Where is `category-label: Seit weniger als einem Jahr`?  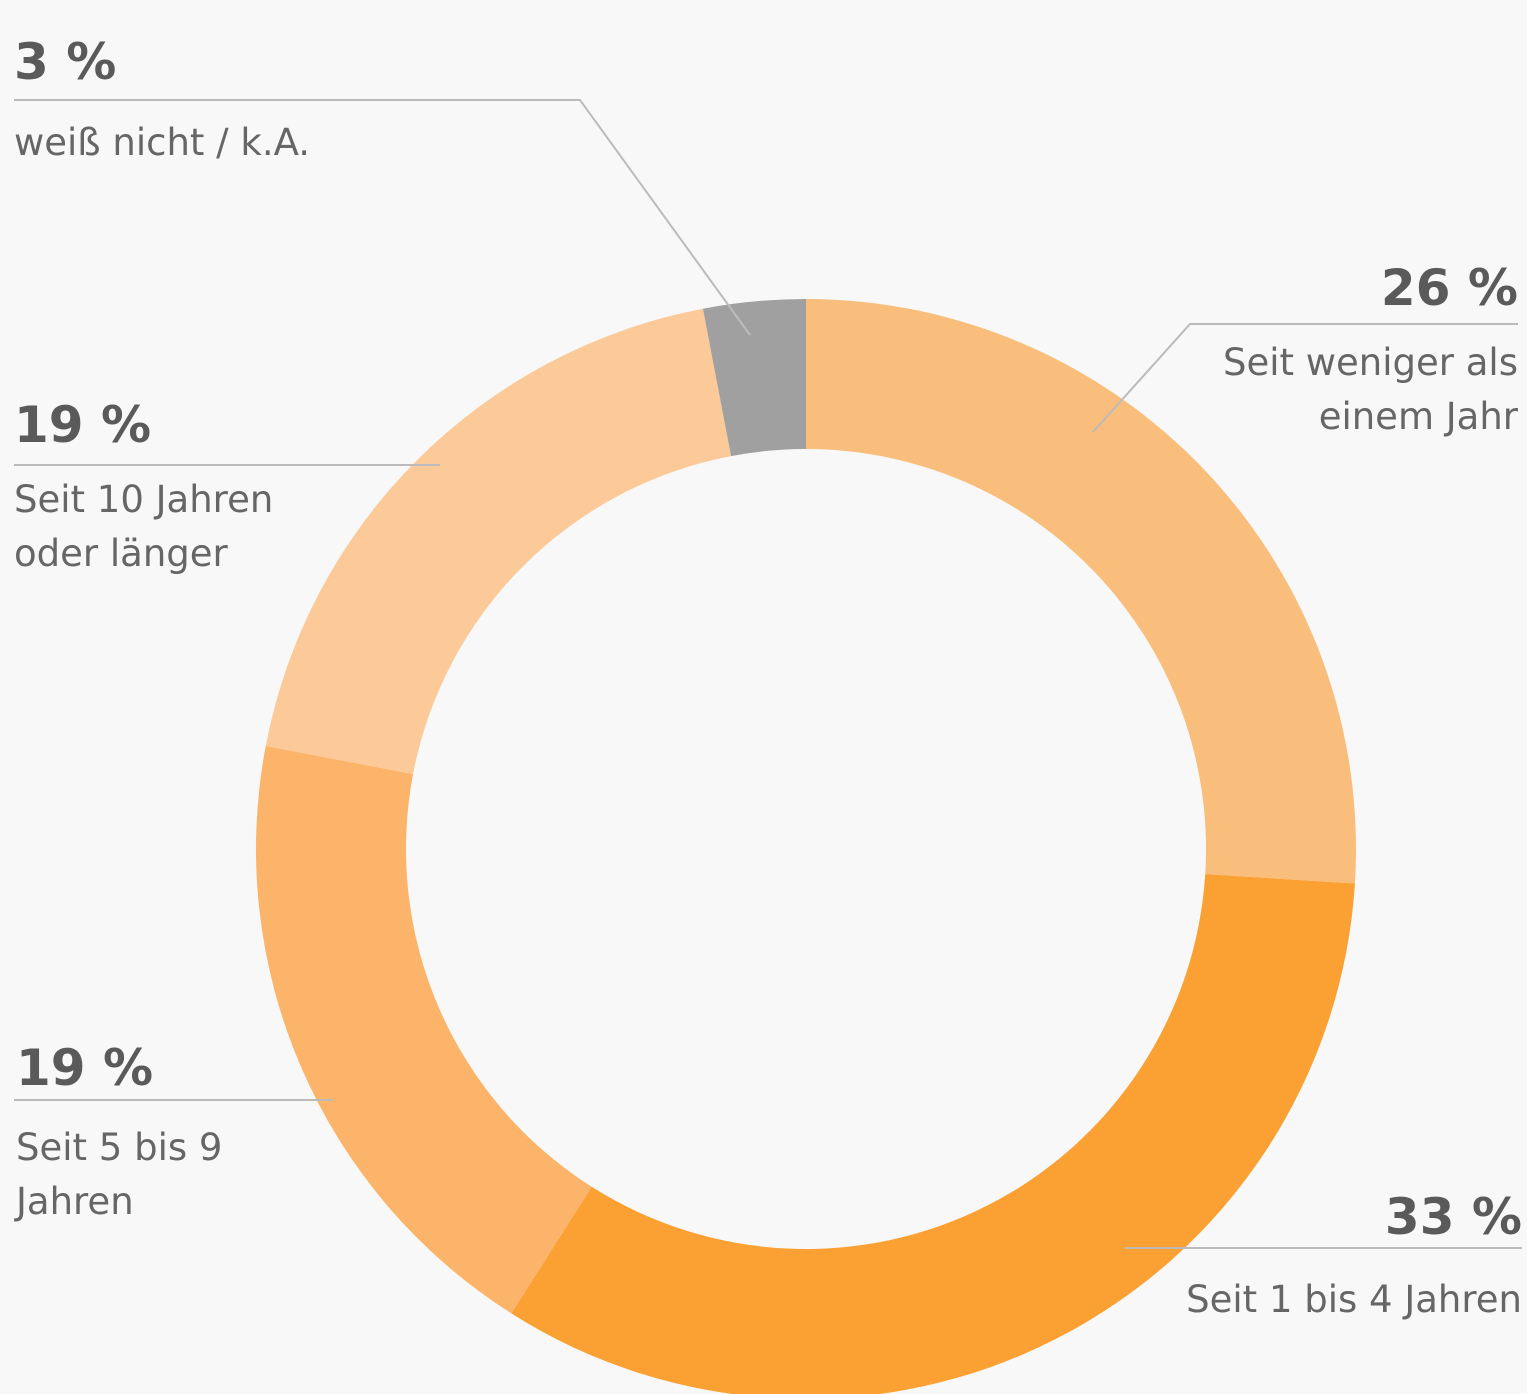 category-label: Seit weniger als einem Jahr is located at coordinates (1370, 389).